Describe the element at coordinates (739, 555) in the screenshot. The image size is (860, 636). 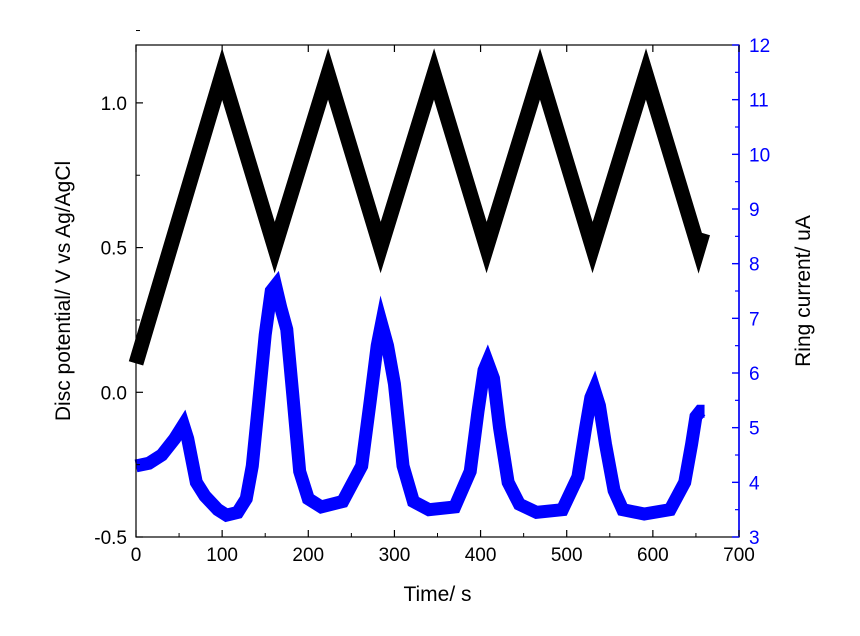
I see `x-tick-label: 700` at that location.